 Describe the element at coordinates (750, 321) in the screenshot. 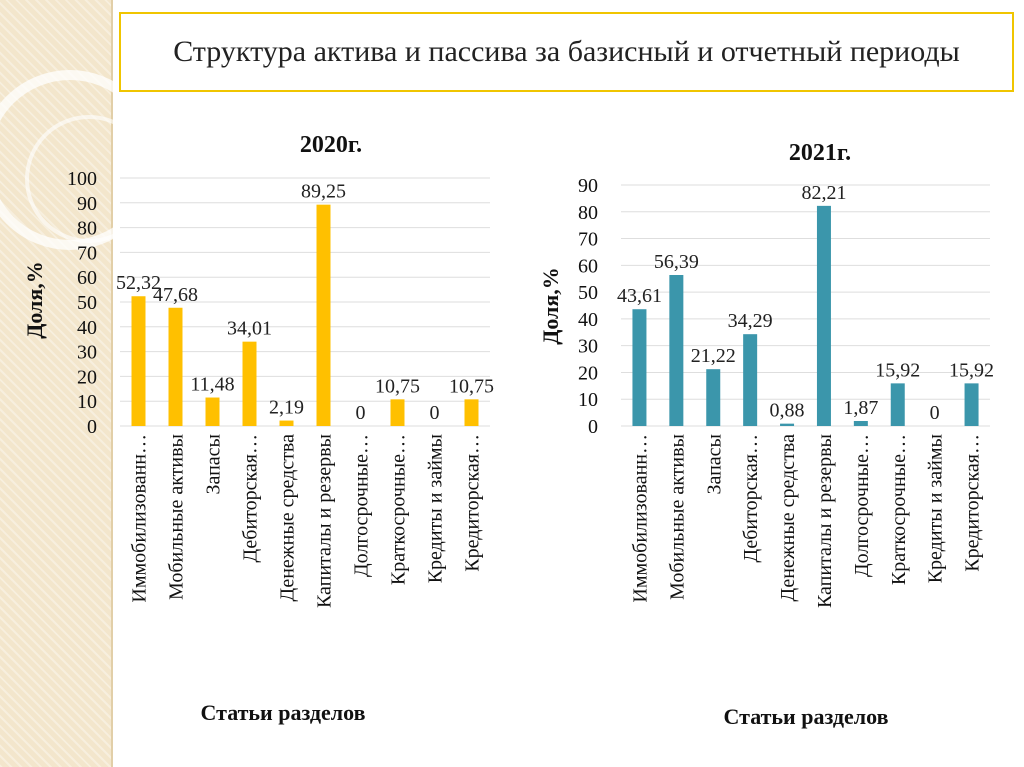

I see `chart-2021-data-label: 34,29` at that location.